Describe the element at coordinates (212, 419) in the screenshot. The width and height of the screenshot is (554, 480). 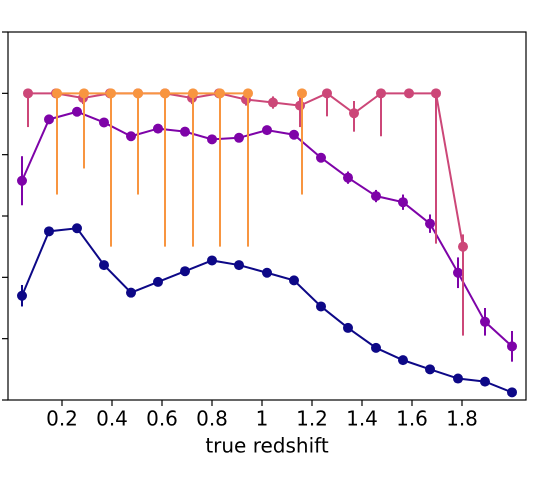
I see `x-tick-label: 0.8` at that location.